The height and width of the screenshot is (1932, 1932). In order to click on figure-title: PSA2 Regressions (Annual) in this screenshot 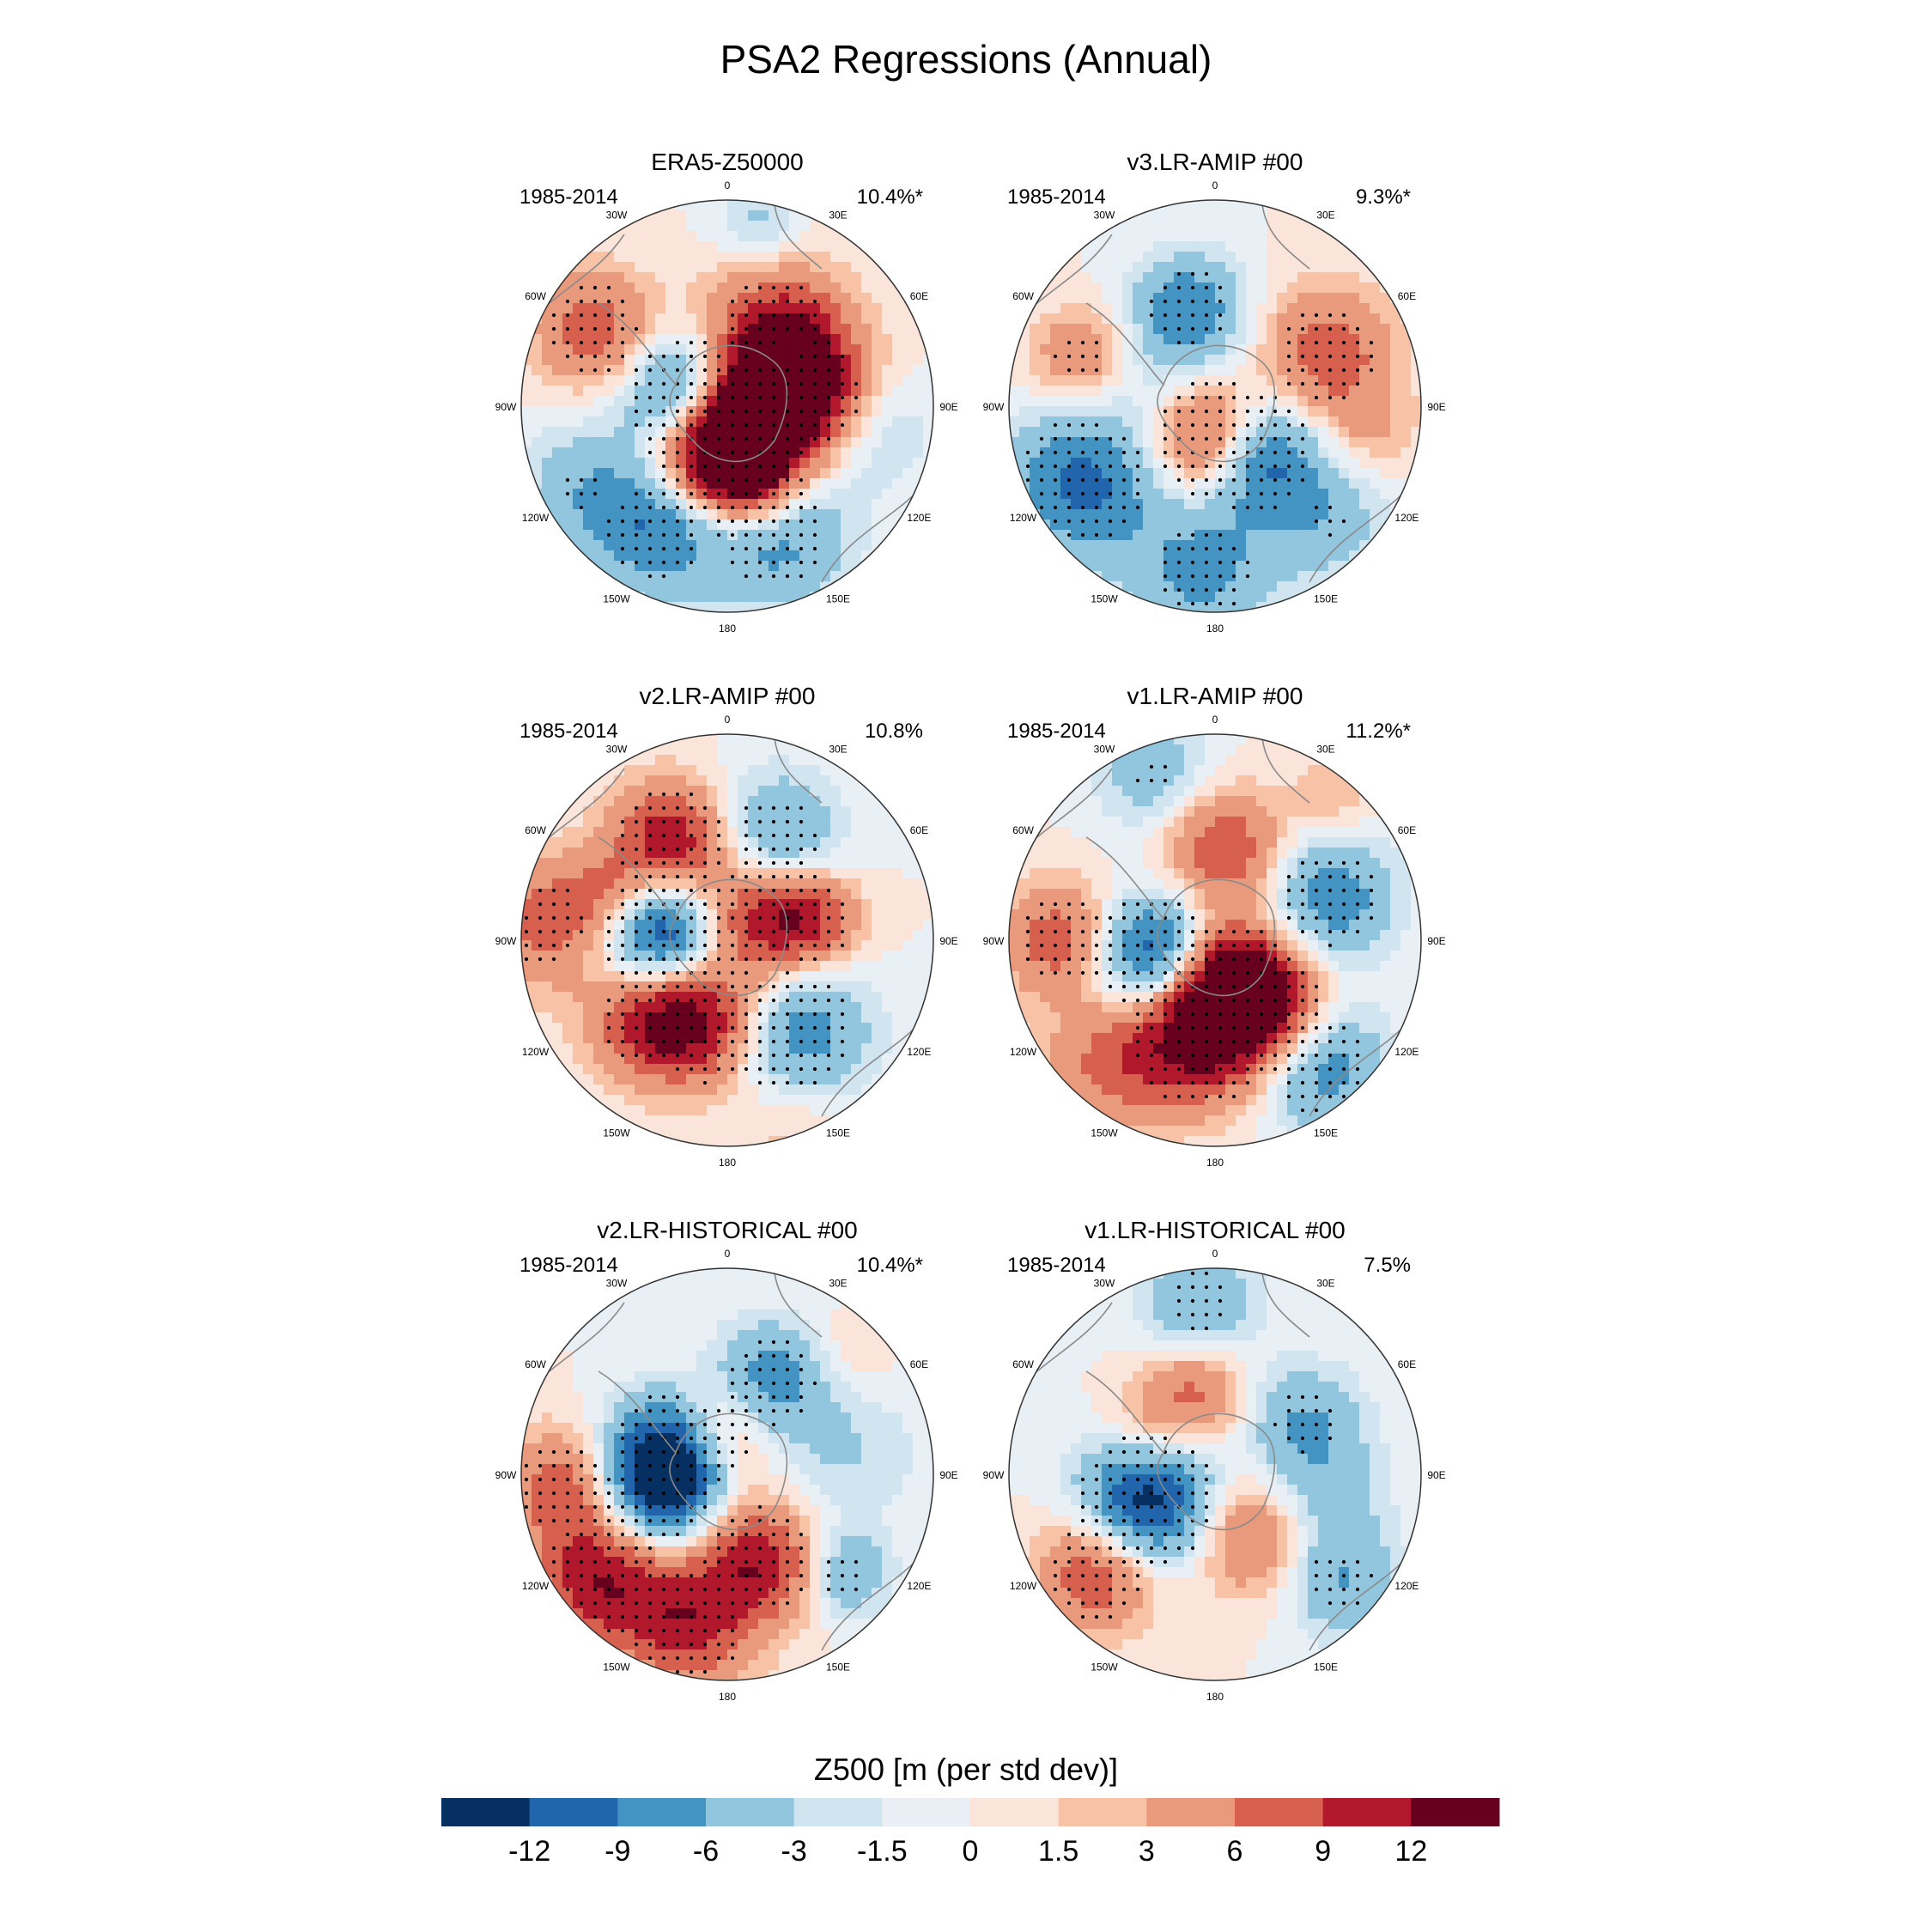, I will do `click(966, 59)`.